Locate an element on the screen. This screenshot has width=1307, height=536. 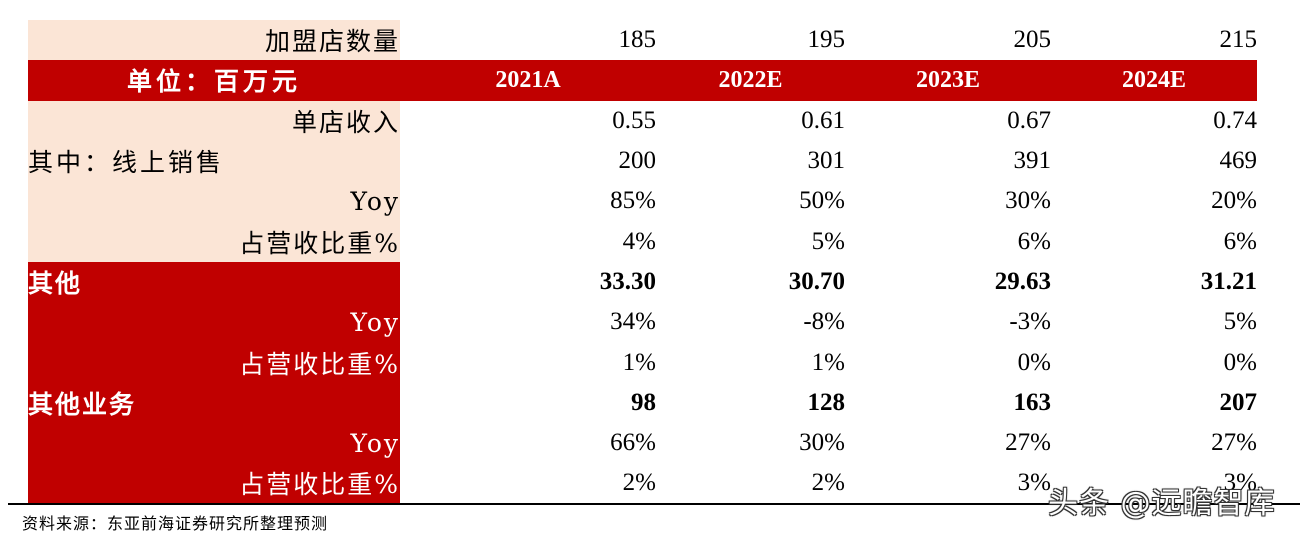
cell-value: 98 is located at coordinates (643, 402).